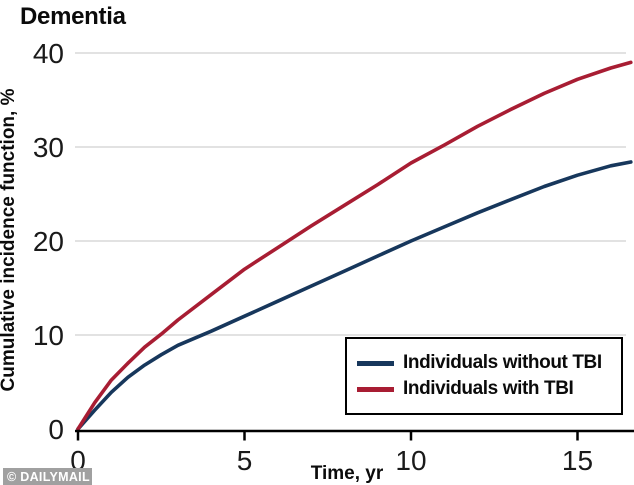 The image size is (634, 485). I want to click on legend-row-without-tbi: Individuals without TBI, so click(489, 363).